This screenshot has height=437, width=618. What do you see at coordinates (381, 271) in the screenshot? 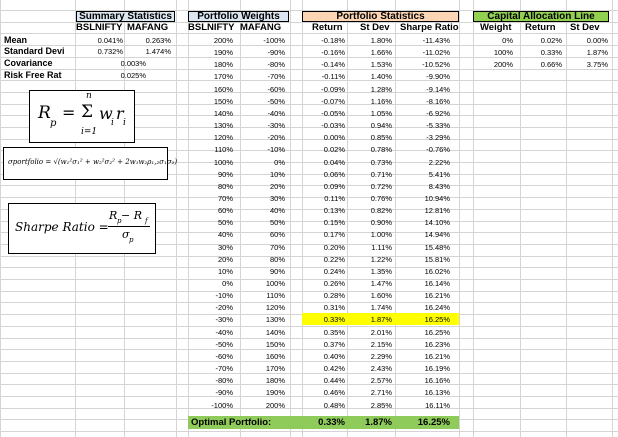
I see `stats-stdev-cell: 1.35%` at bounding box center [381, 271].